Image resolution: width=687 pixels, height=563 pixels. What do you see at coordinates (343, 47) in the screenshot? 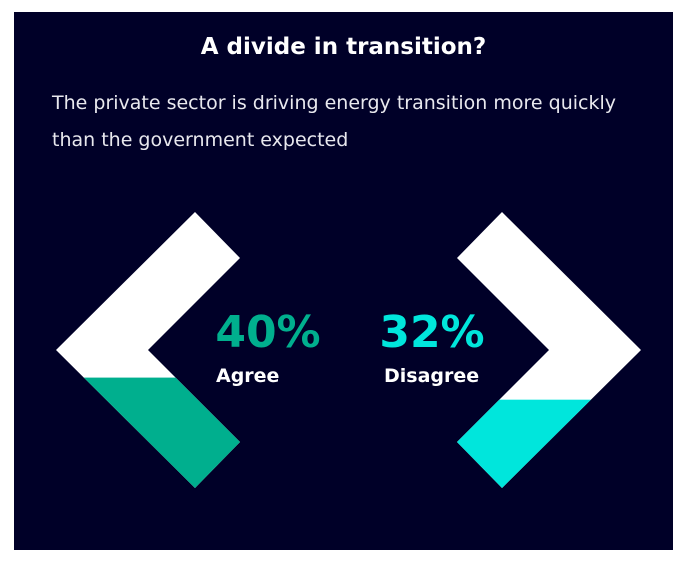
I see `chart-title: A divide in transition?` at bounding box center [343, 47].